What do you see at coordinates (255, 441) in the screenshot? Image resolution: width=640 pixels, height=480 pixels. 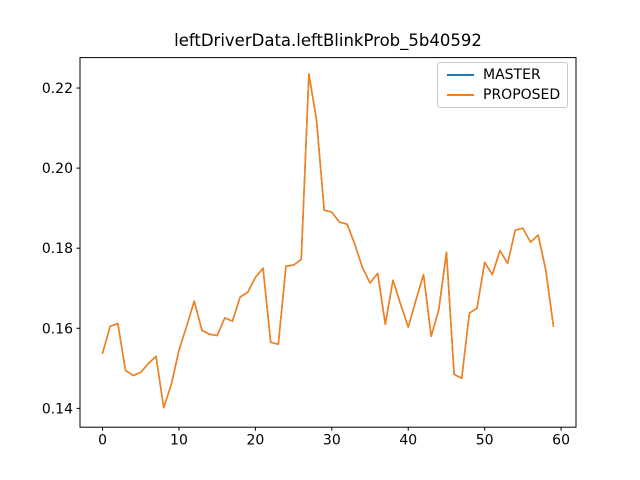 I see `x-tick-label: 20` at bounding box center [255, 441].